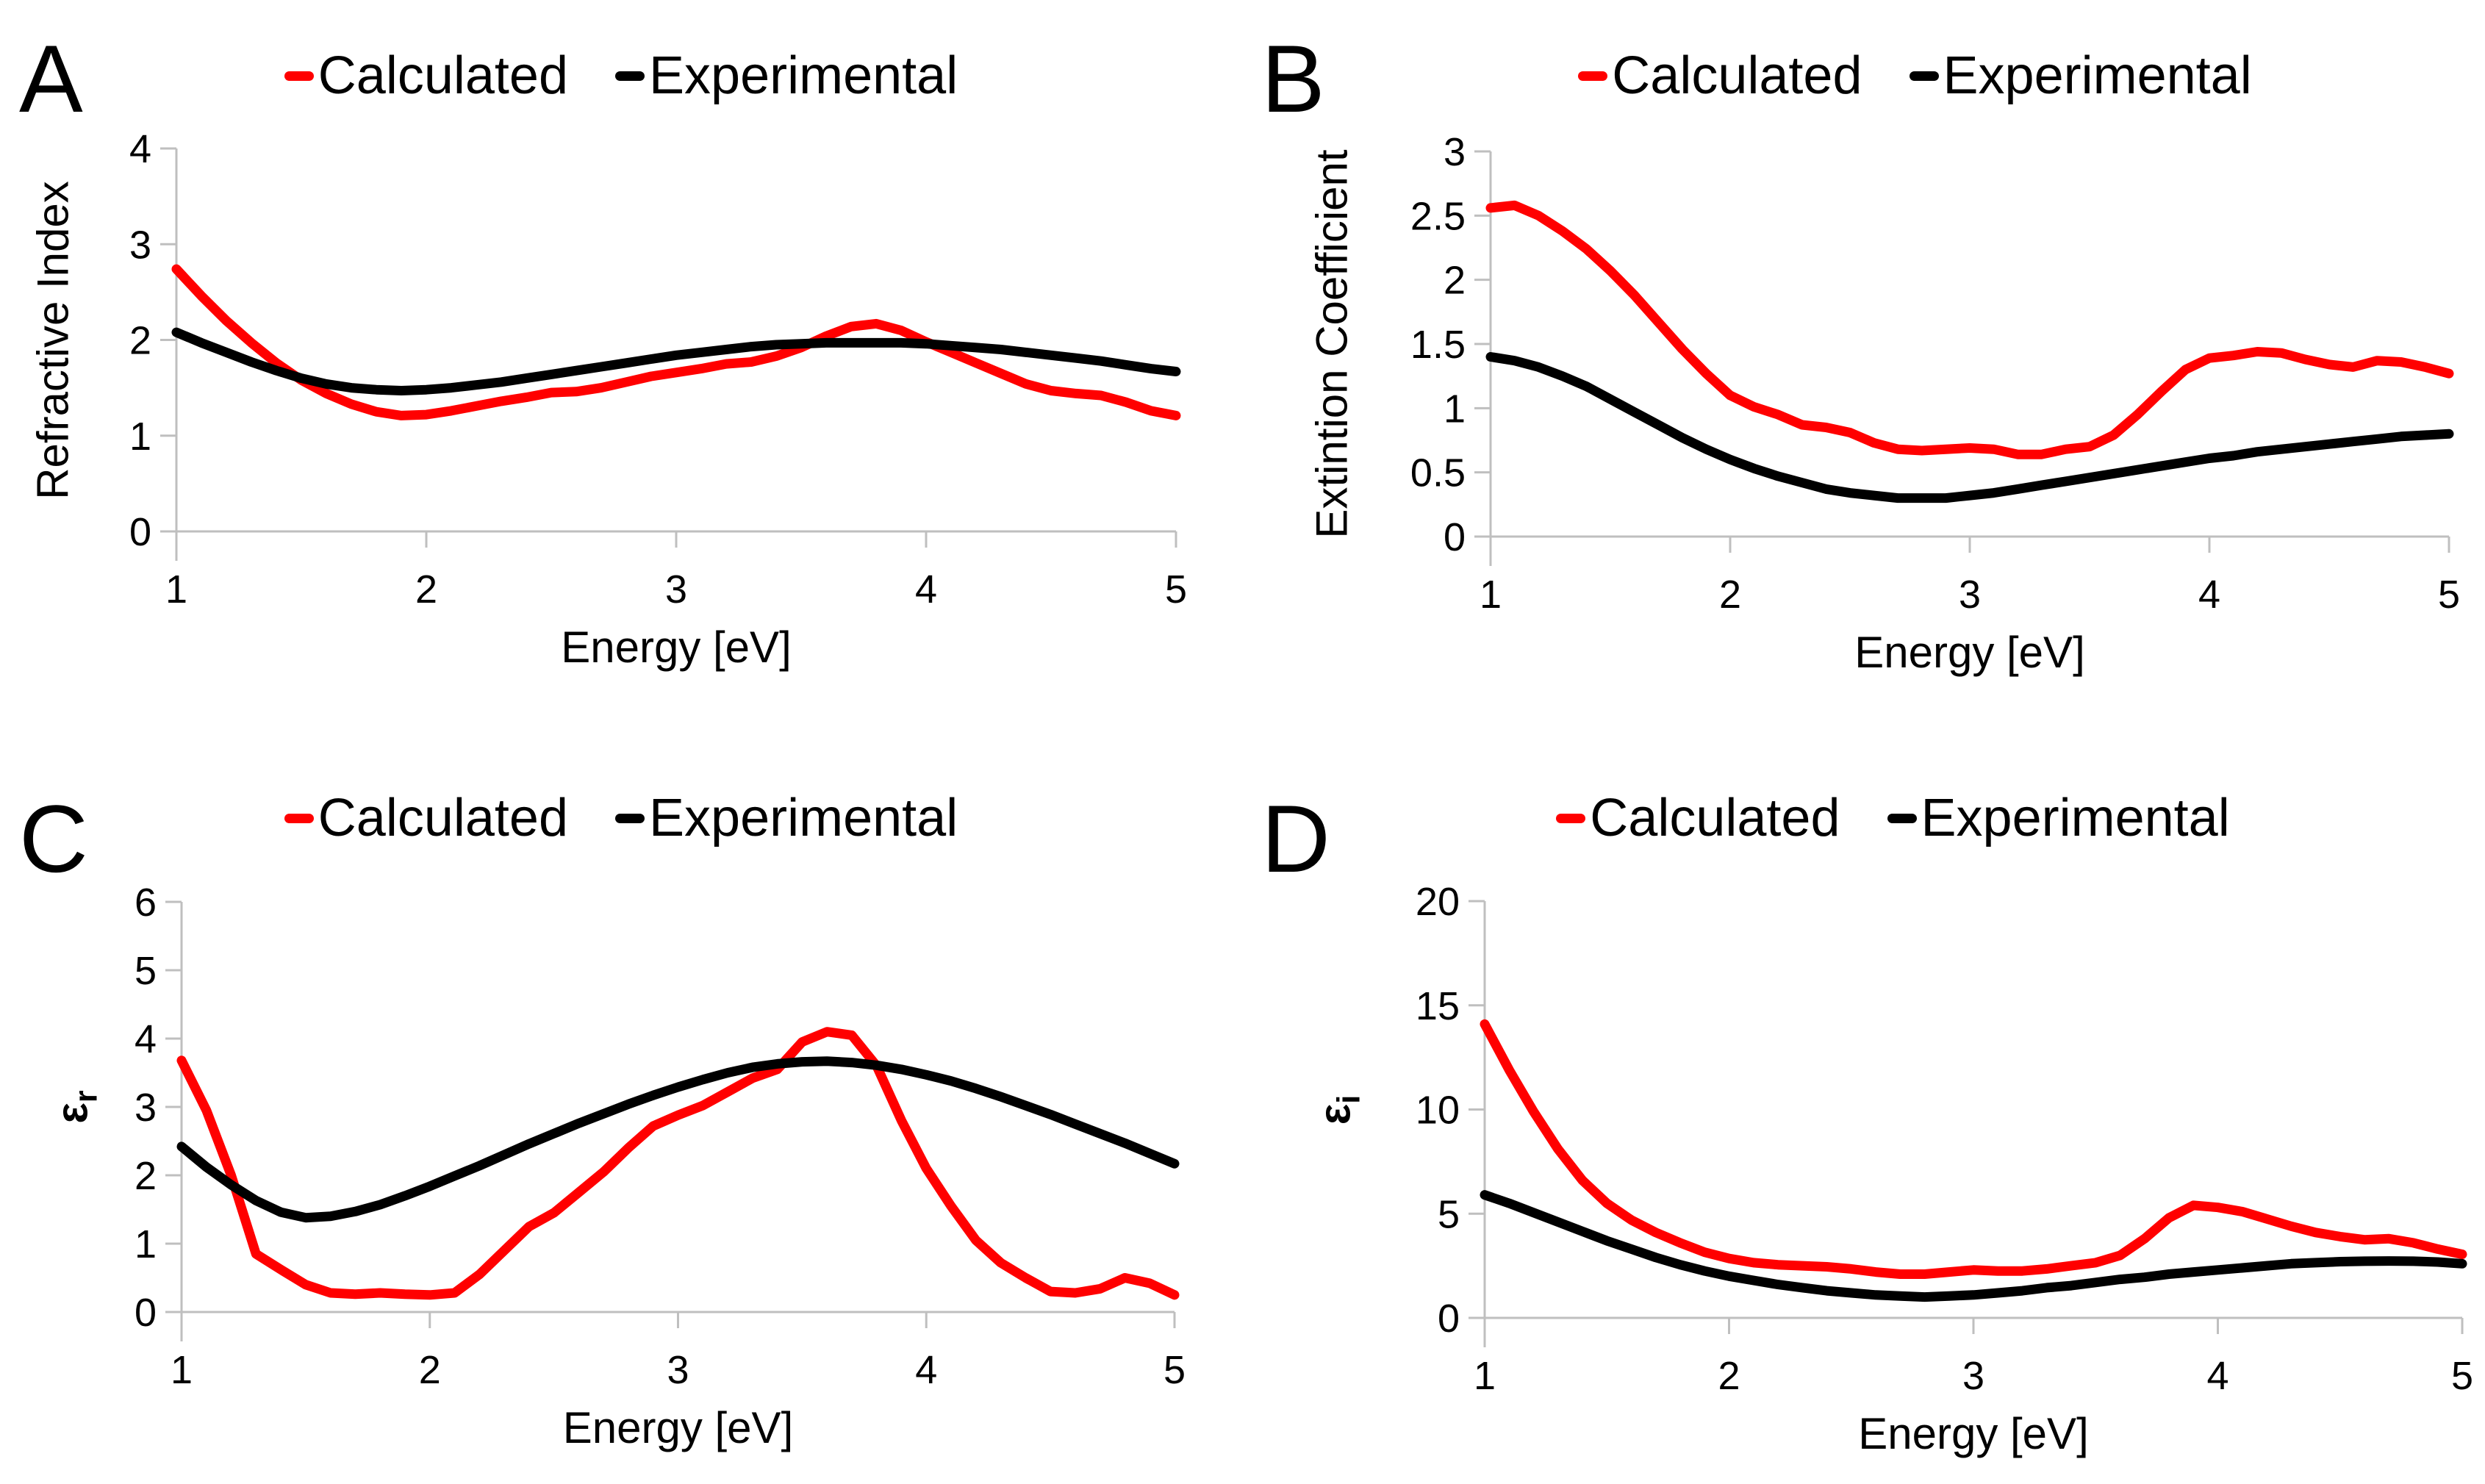 This screenshot has height=1484, width=2485. I want to click on panel-a-label: A, so click(51, 79).